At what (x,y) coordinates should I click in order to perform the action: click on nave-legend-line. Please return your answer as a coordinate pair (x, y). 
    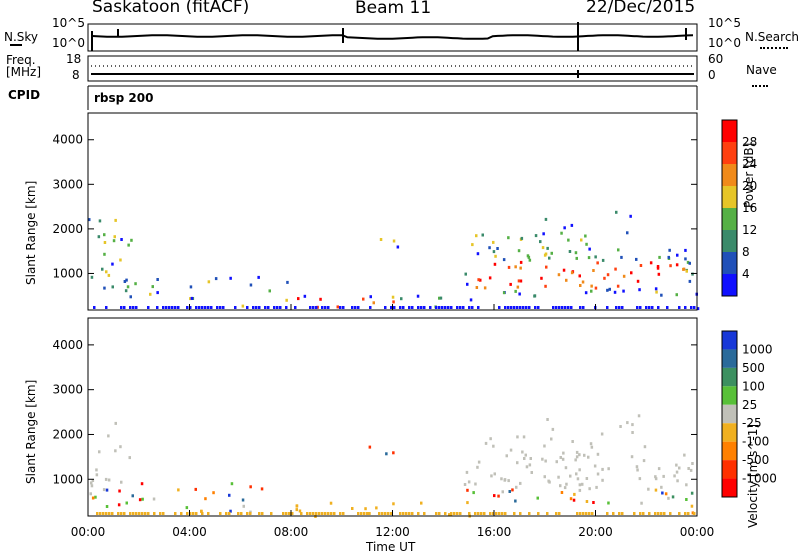
    Looking at the image, I should click on (760, 86).